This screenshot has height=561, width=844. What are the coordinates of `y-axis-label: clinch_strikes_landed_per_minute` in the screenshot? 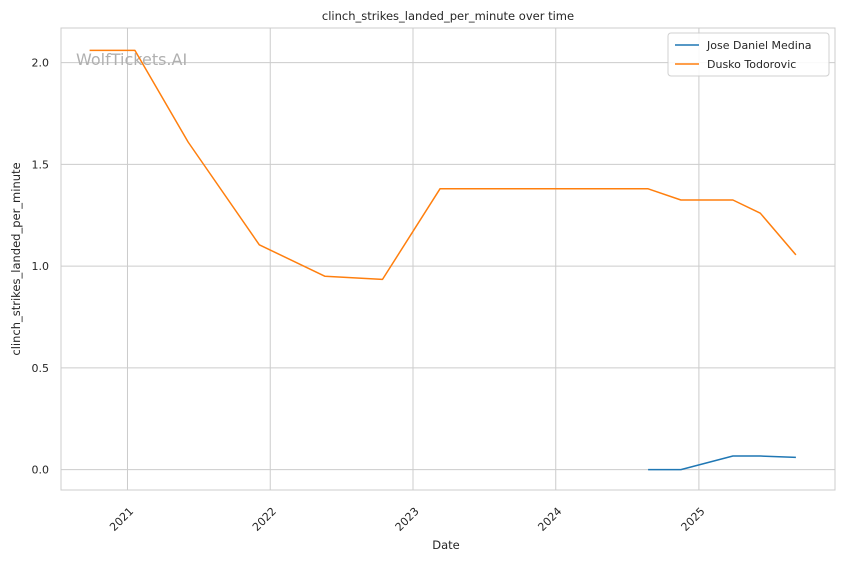 It's located at (16, 258).